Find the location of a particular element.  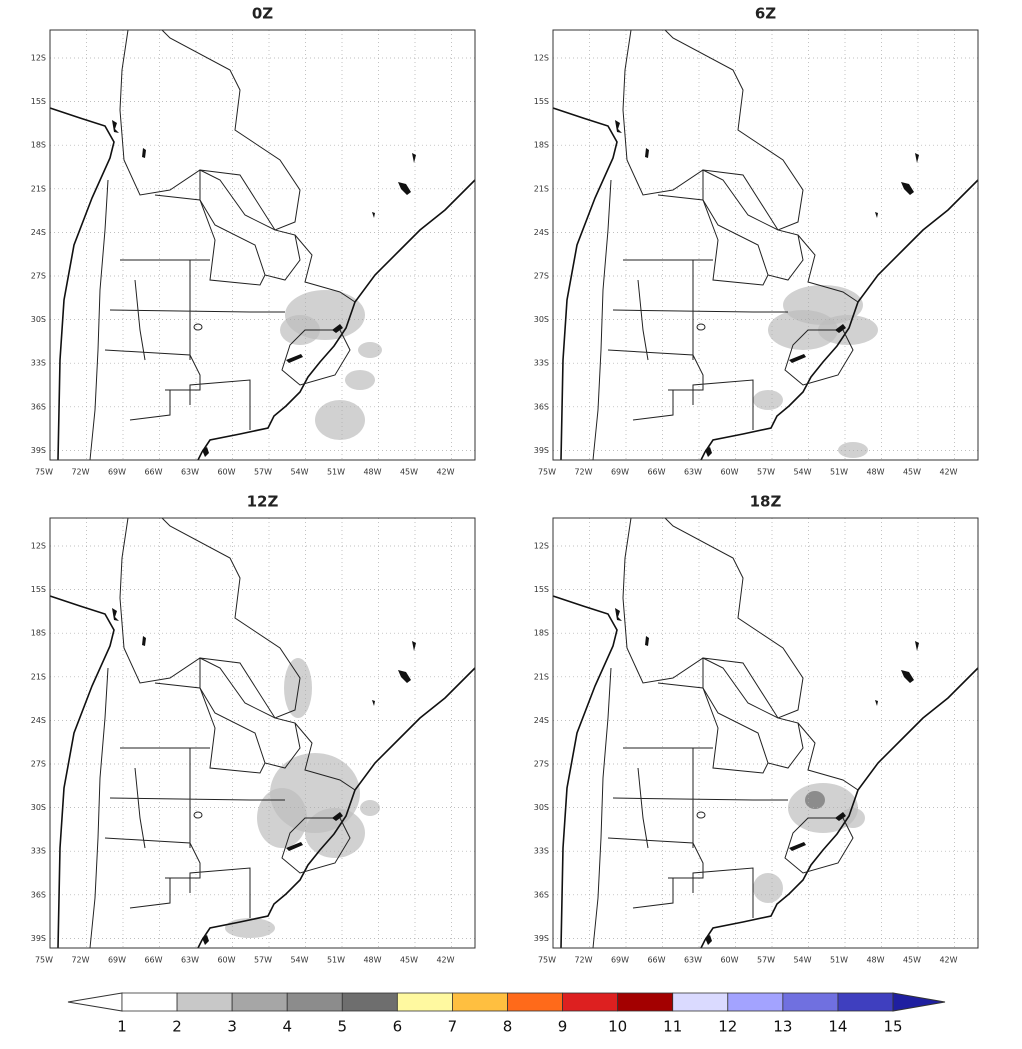

panel-title: 12Z is located at coordinates (263, 502).